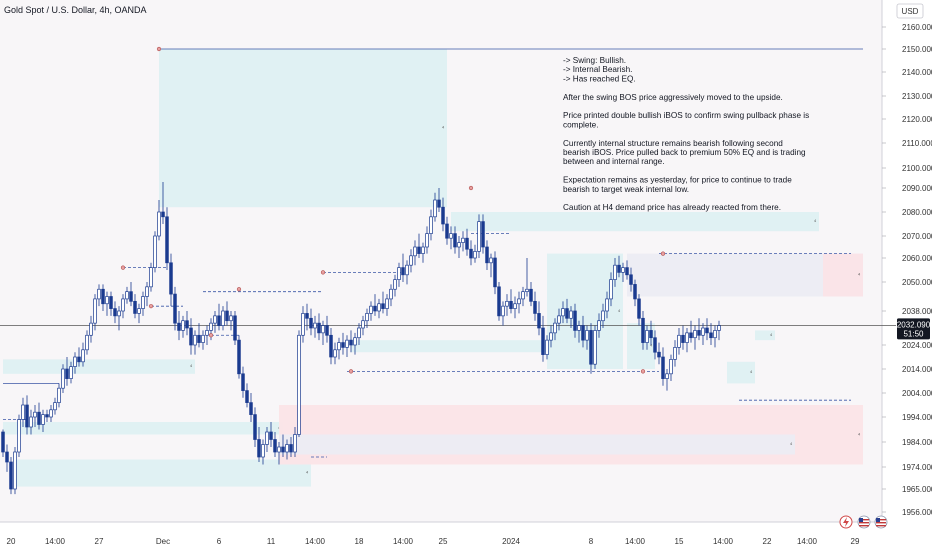 The height and width of the screenshot is (550, 932). Describe the element at coordinates (917, 188) in the screenshot. I see `y-tick-label-13: 2090.000` at that location.